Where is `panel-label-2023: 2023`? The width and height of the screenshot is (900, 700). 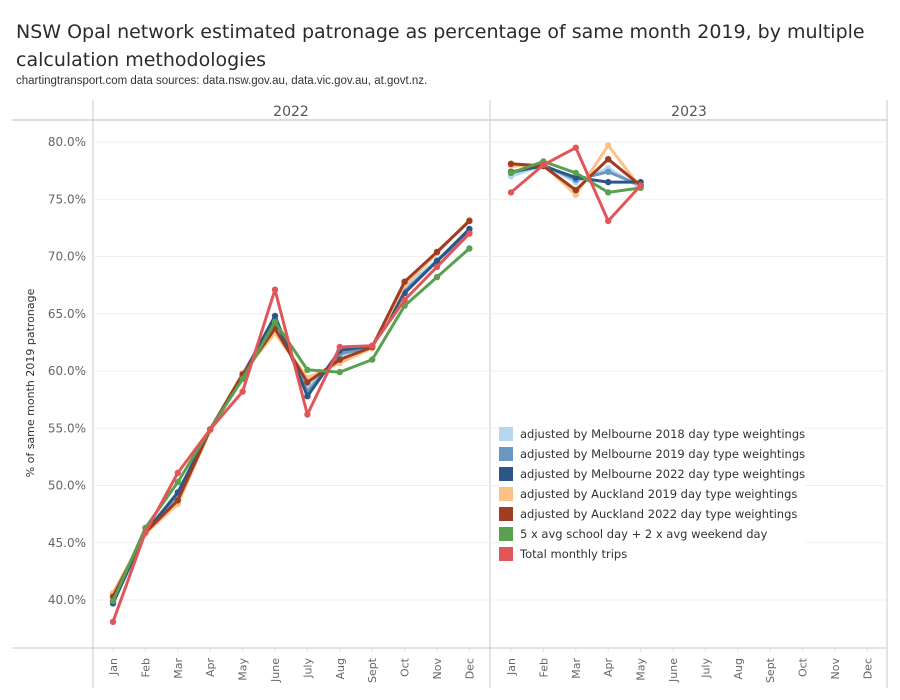 panel-label-2023: 2023 is located at coordinates (689, 112).